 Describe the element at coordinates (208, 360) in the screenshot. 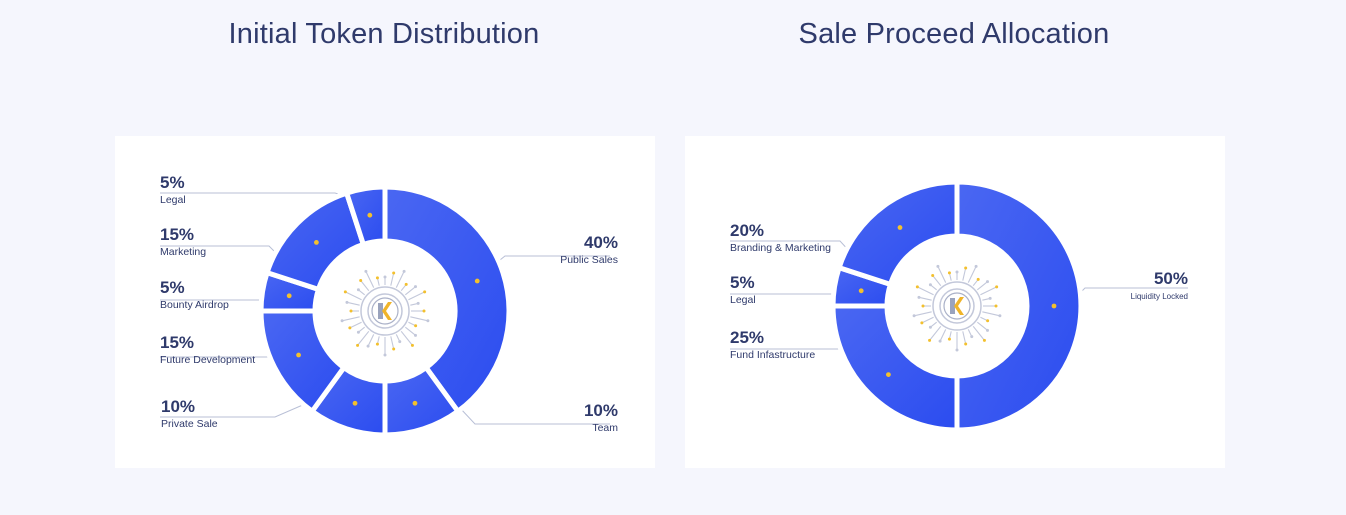

I see `slice-name-label: Future Development` at that location.